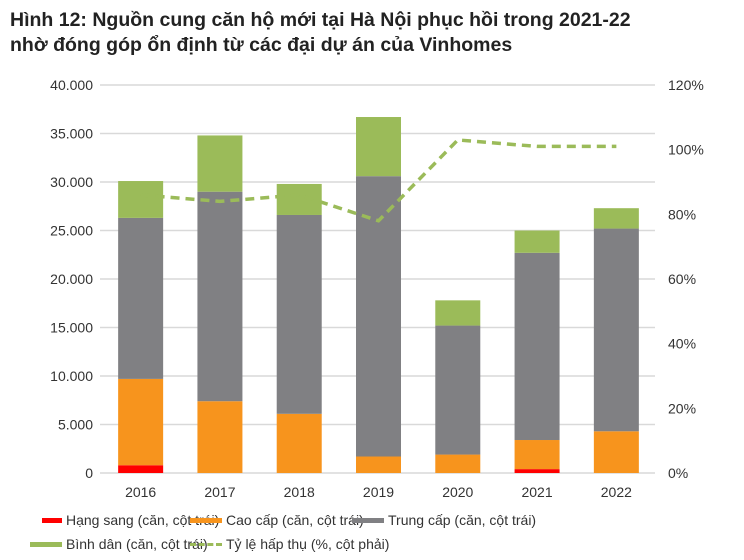 The height and width of the screenshot is (560, 744). I want to click on legend-label: Bình dân (căn, cột trái), so click(137, 544).